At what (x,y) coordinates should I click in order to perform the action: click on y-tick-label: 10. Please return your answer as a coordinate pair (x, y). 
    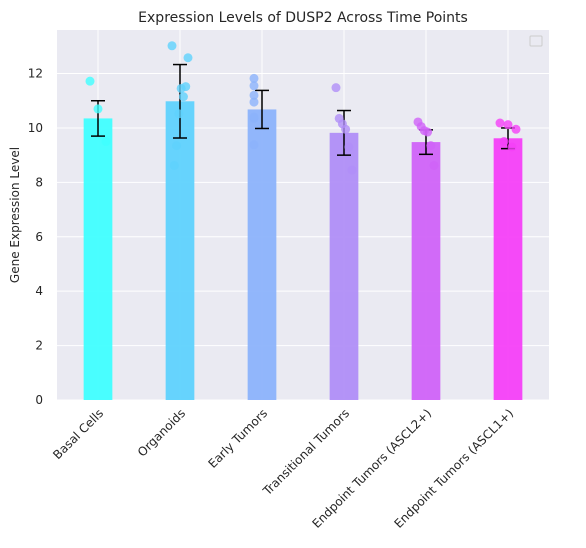
    Looking at the image, I should click on (35, 128).